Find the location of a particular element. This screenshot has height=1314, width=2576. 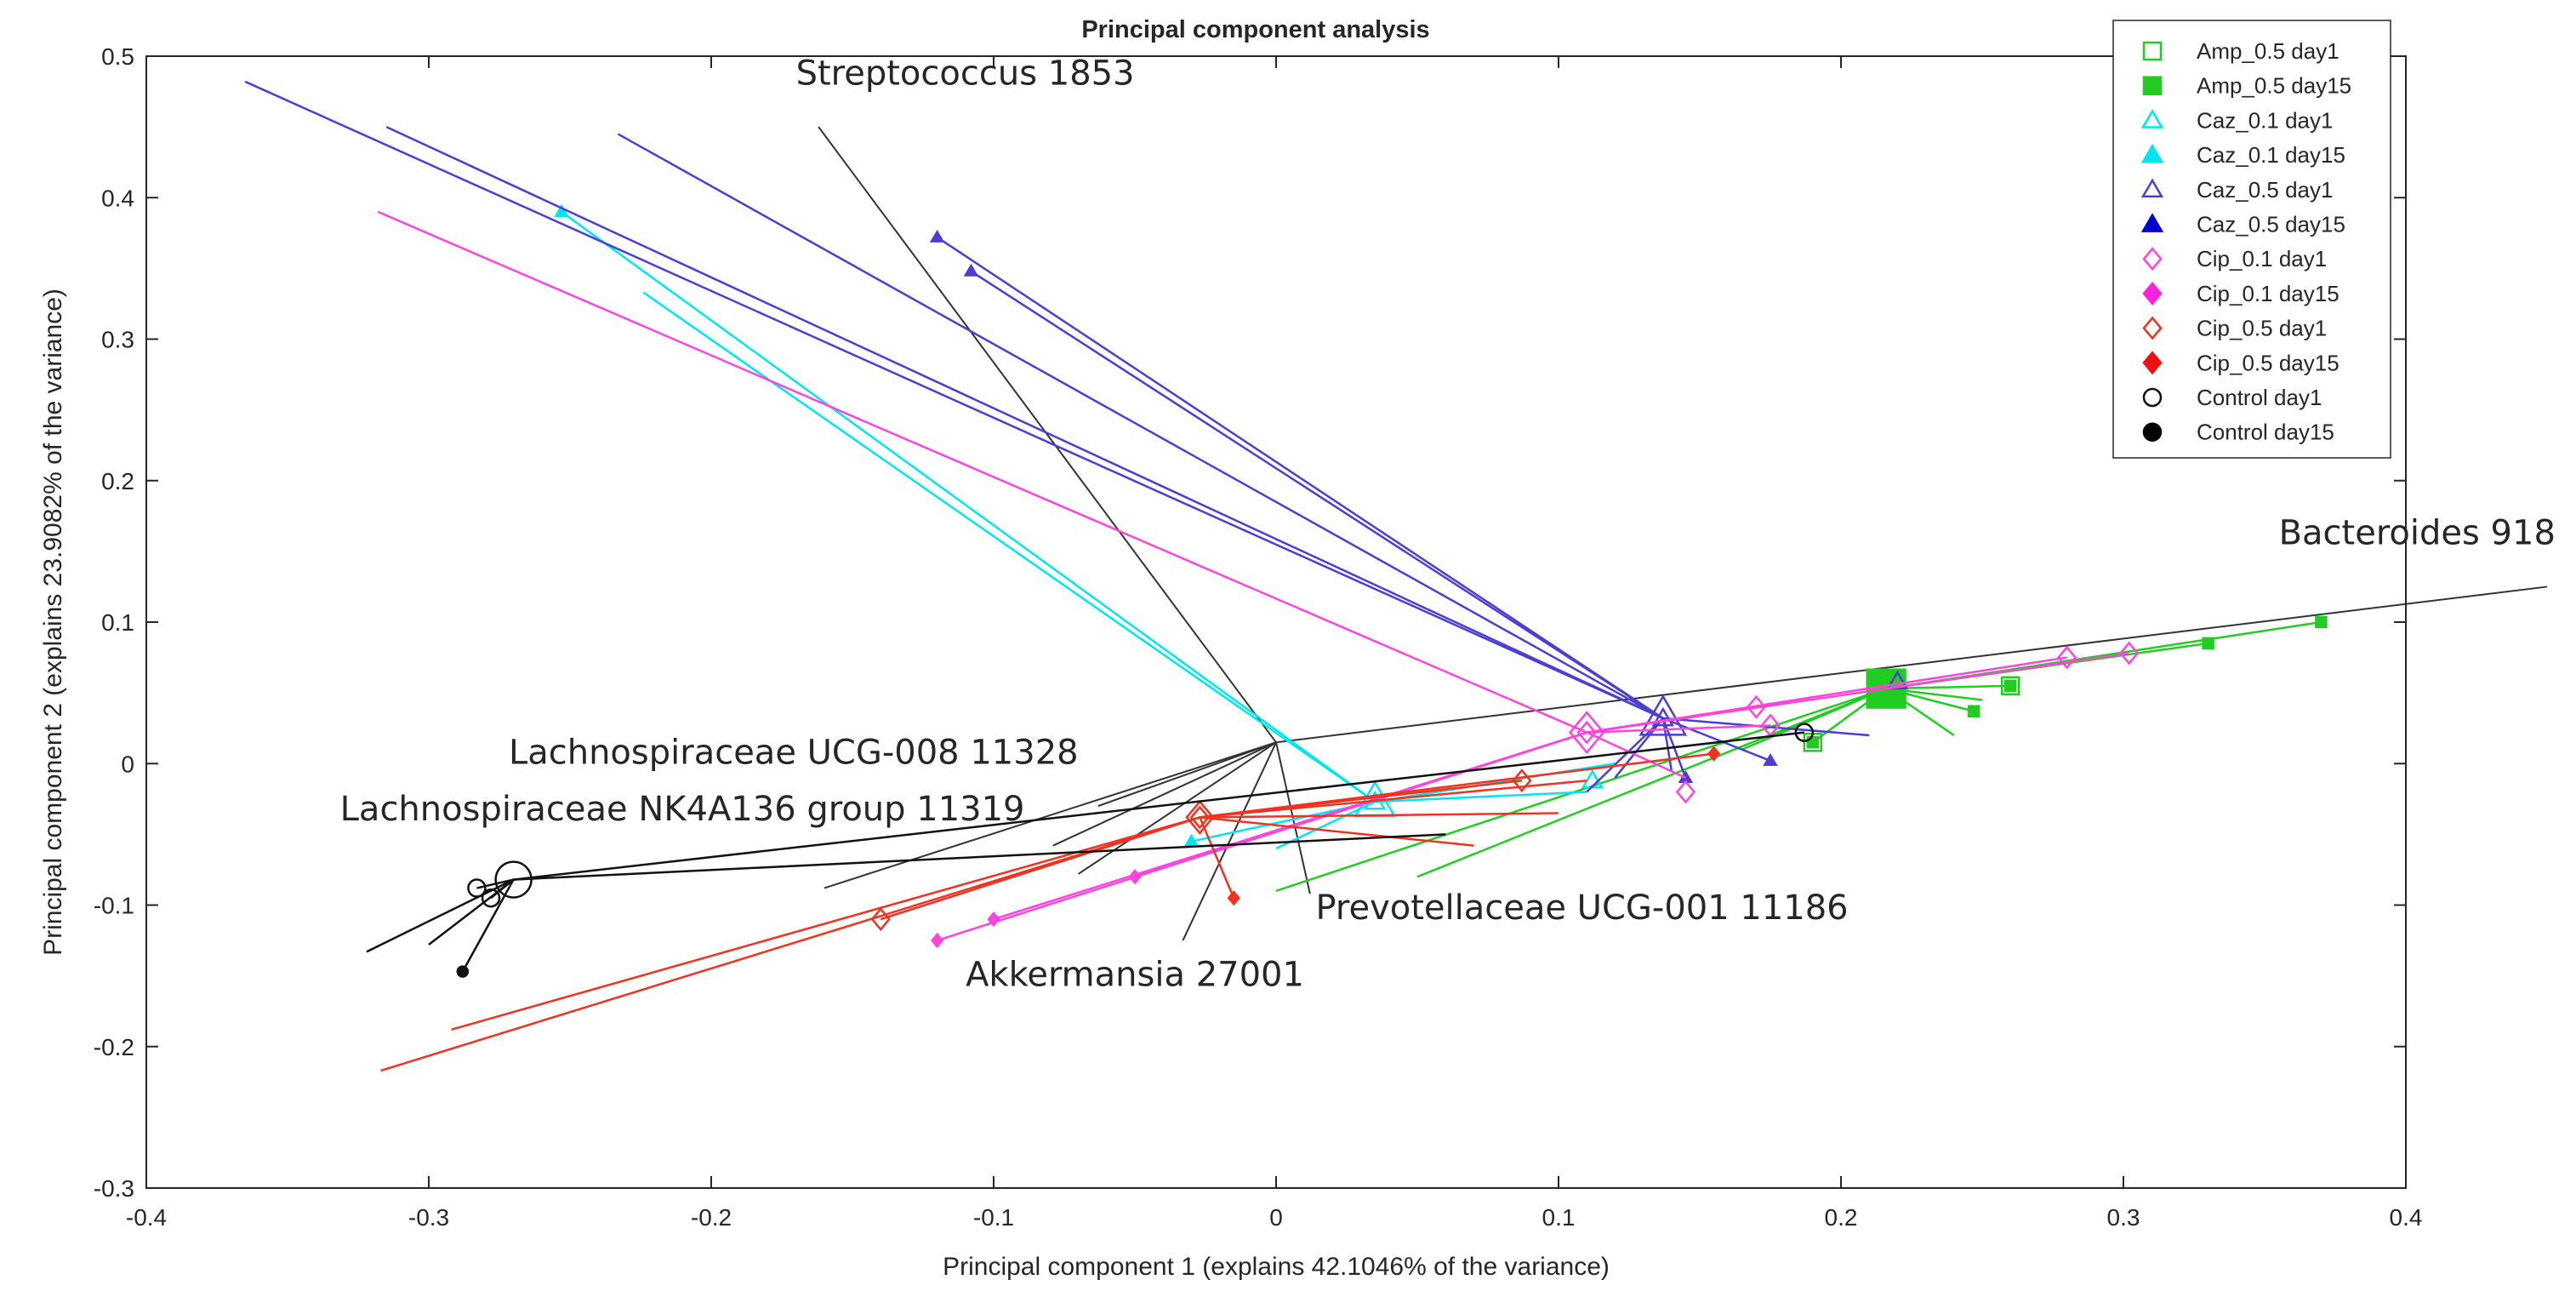

legend-entry: Cip_0.1 day15 is located at coordinates (2240, 293).